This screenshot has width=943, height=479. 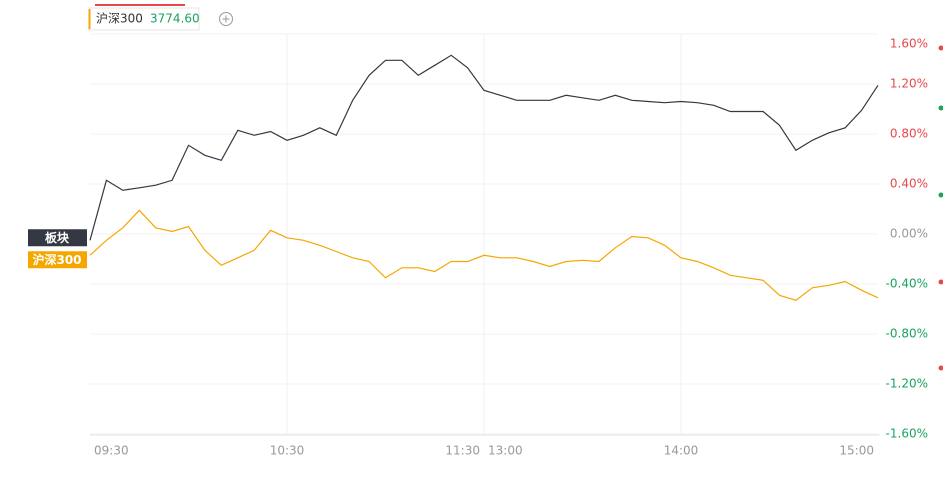 What do you see at coordinates (856, 451) in the screenshot?
I see `x-tick-label: 15:00` at bounding box center [856, 451].